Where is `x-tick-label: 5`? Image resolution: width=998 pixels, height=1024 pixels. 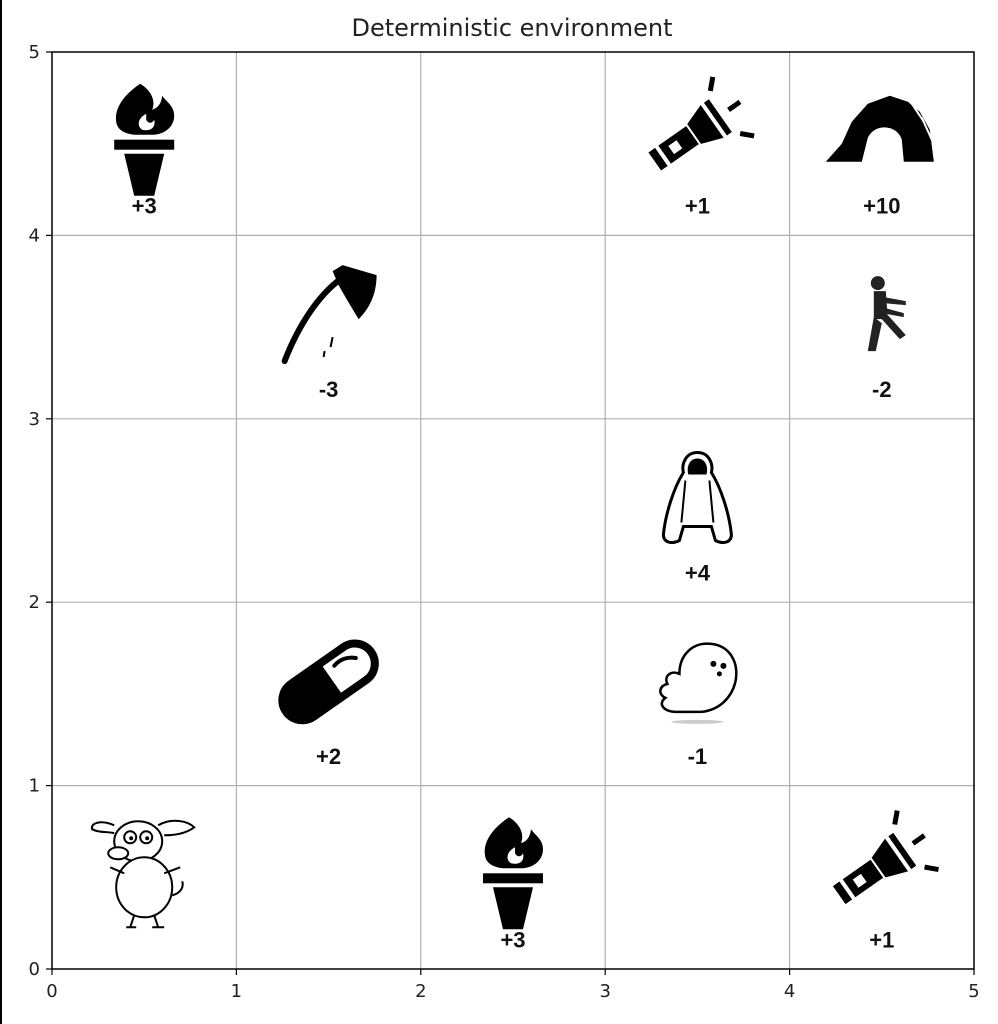 x-tick-label: 5 is located at coordinates (973, 991).